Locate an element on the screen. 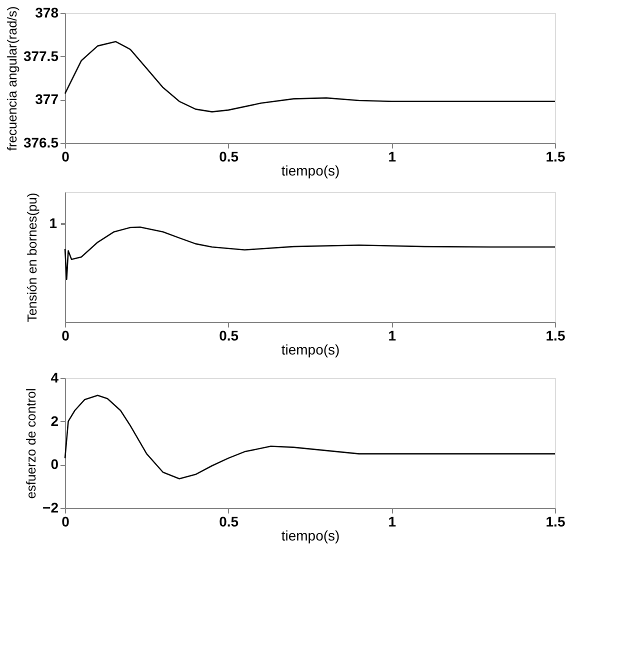 This screenshot has width=626, height=651. y-tick-label: 376.5 is located at coordinates (41, 142).